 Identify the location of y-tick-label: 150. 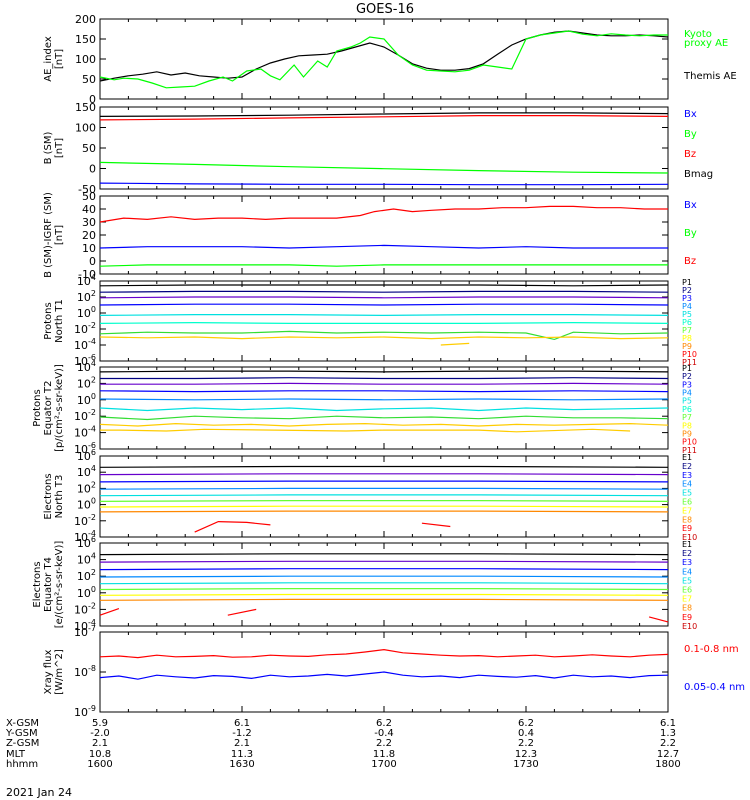
(85, 39).